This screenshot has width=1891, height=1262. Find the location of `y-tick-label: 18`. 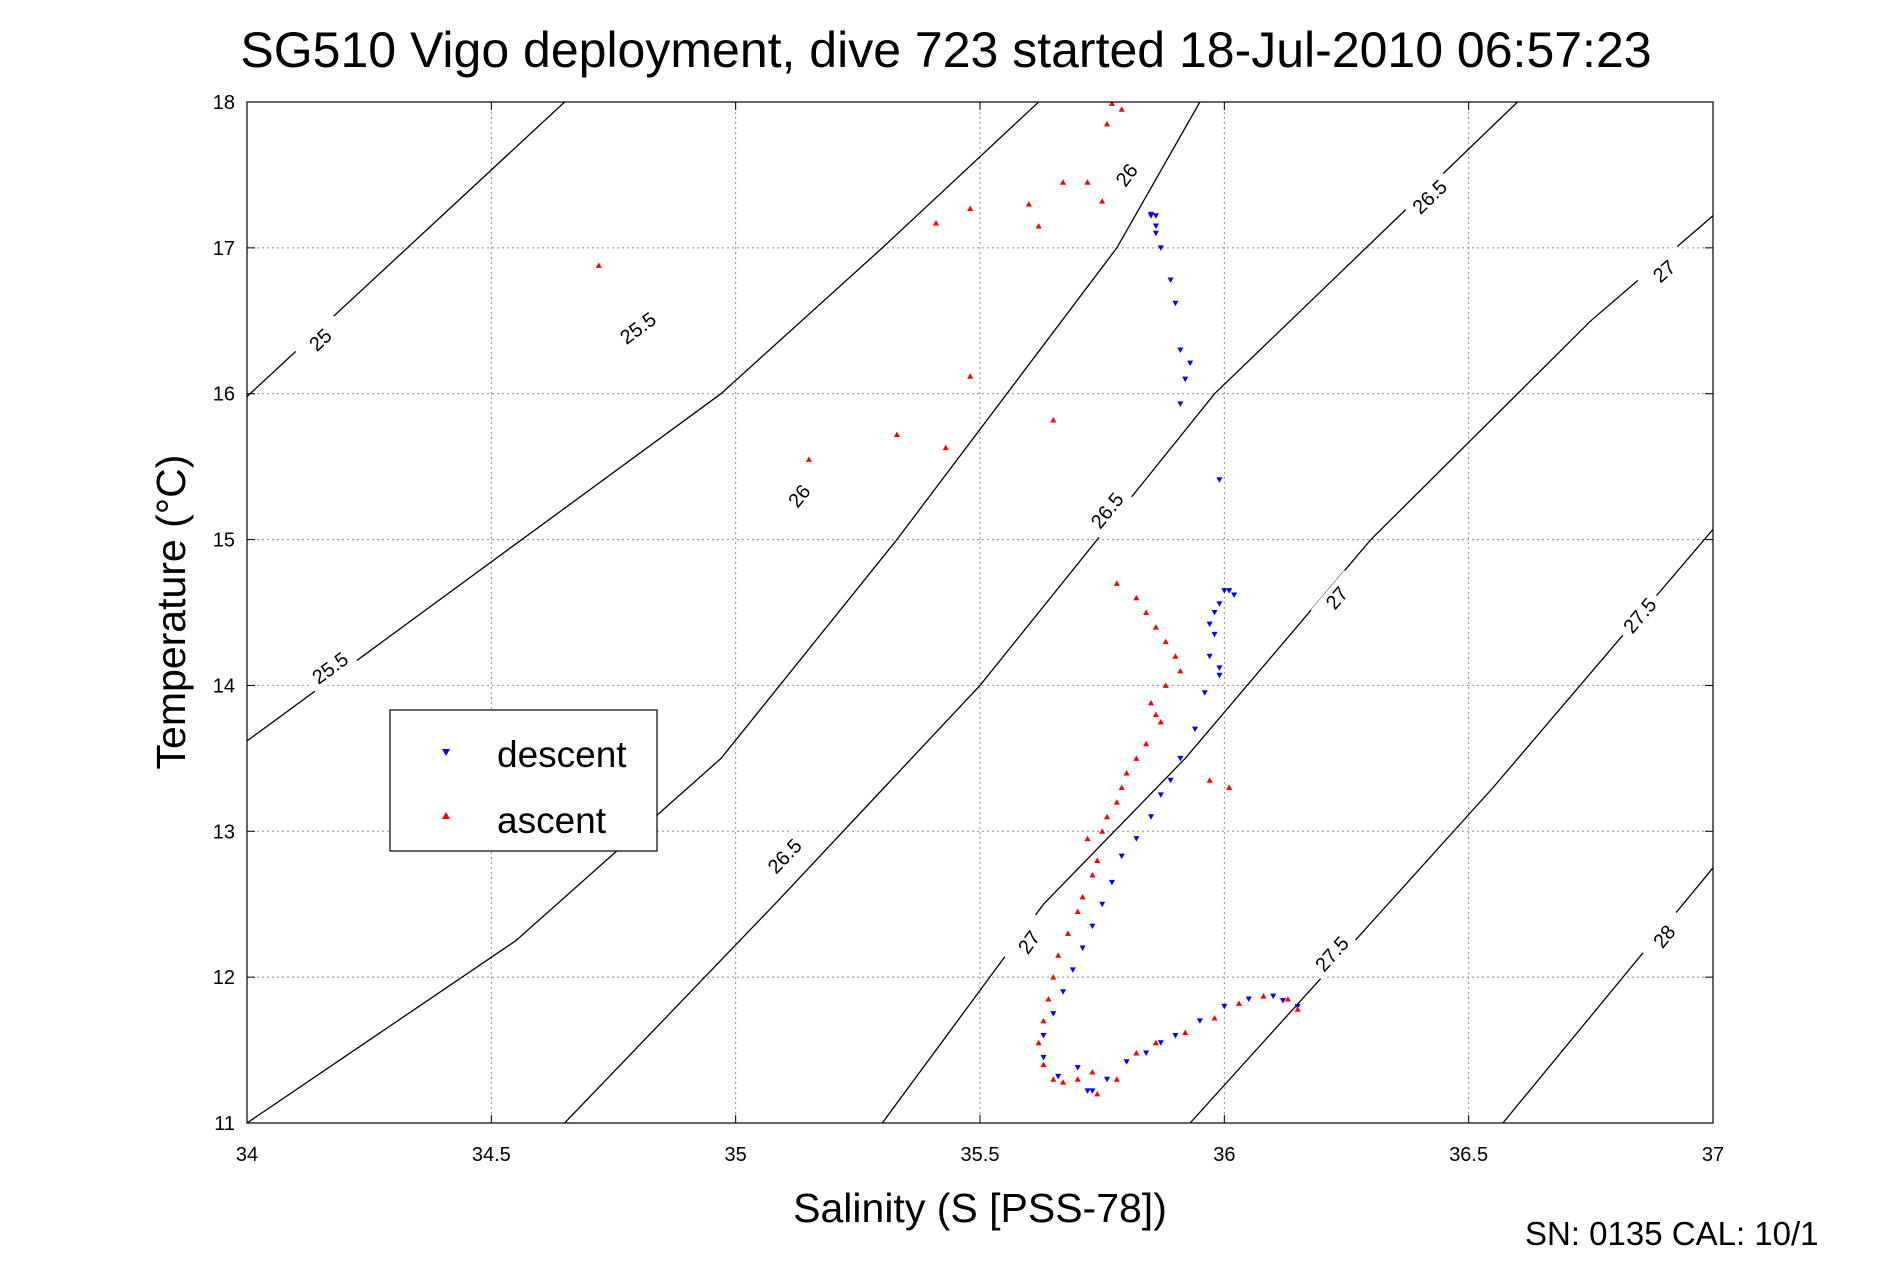

y-tick-label: 18 is located at coordinates (224, 103).